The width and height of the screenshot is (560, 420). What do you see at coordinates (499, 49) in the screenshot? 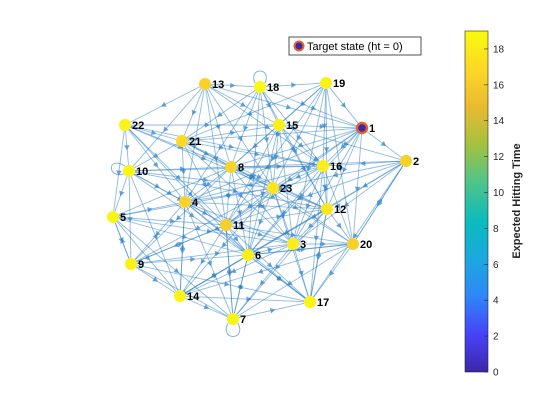
I see `colorbar-tick-label: 18` at bounding box center [499, 49].